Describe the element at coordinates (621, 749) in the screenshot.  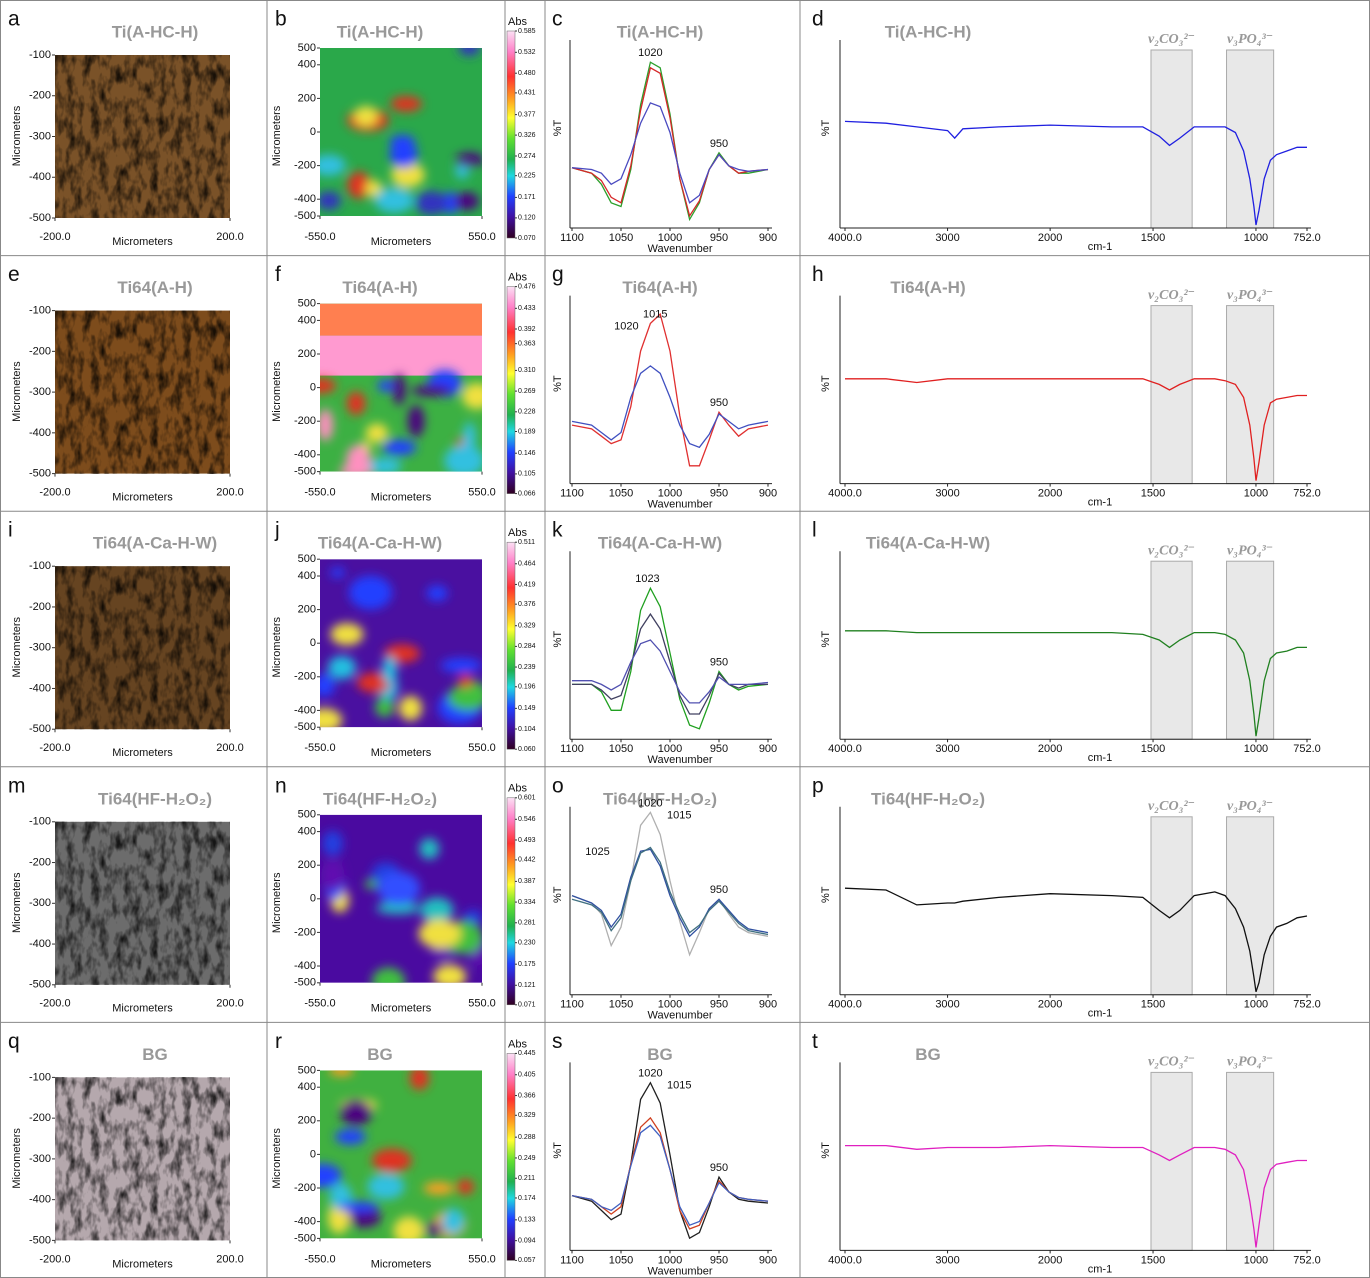
I see `x-tick-label: 1050` at that location.